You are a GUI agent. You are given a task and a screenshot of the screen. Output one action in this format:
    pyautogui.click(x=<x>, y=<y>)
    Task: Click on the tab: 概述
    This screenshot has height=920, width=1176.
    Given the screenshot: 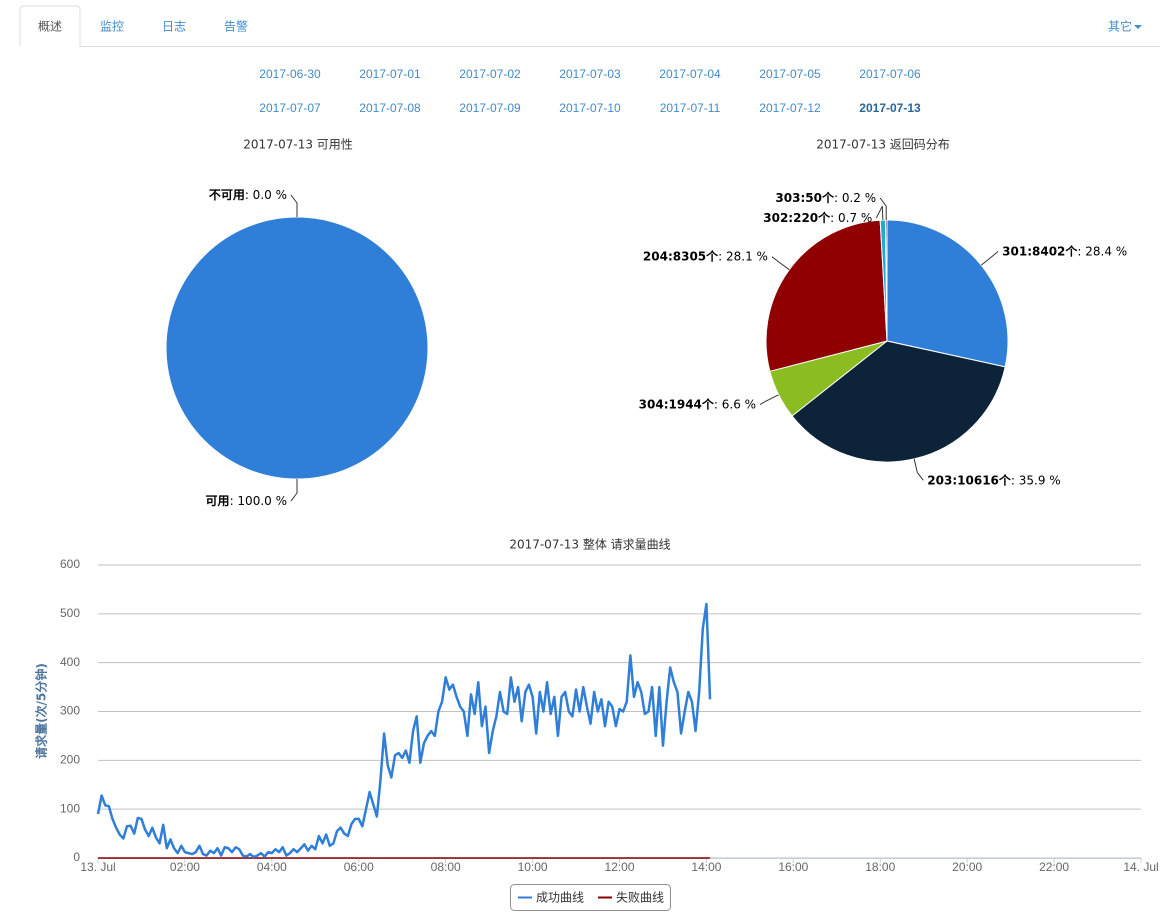 What is the action you would take?
    pyautogui.click(x=50, y=27)
    